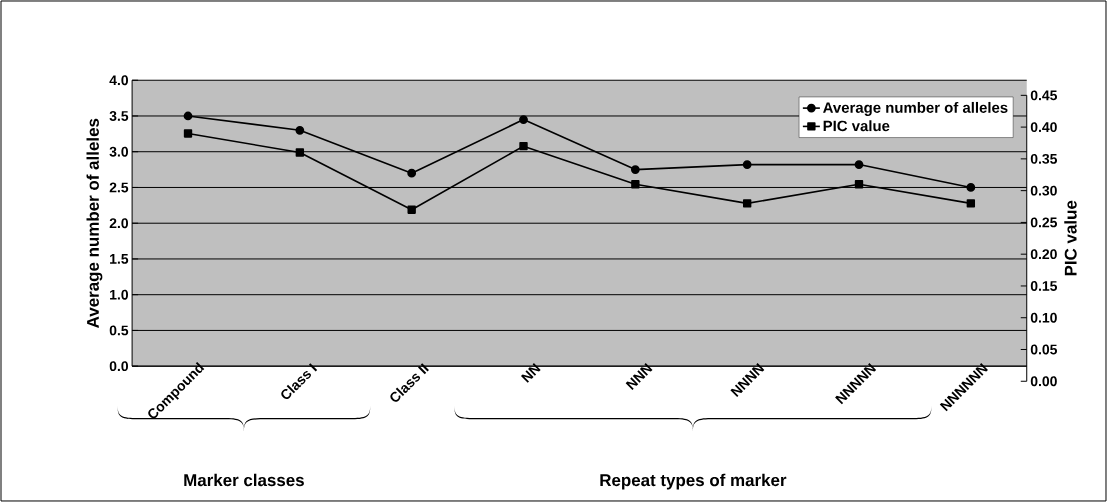 The height and width of the screenshot is (502, 1107). What do you see at coordinates (119, 80) in the screenshot?
I see `y-tick-label: 4.0` at bounding box center [119, 80].